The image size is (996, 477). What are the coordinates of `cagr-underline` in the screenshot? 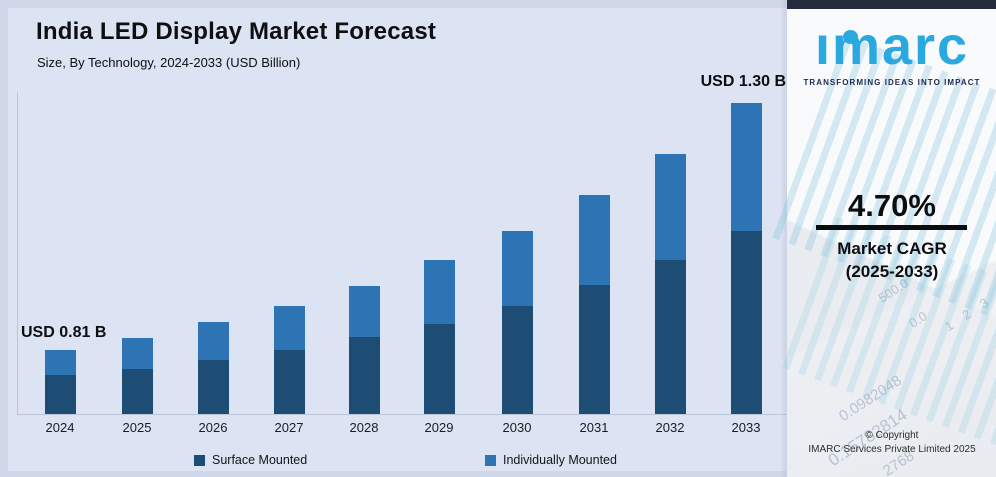 It's located at (891, 227).